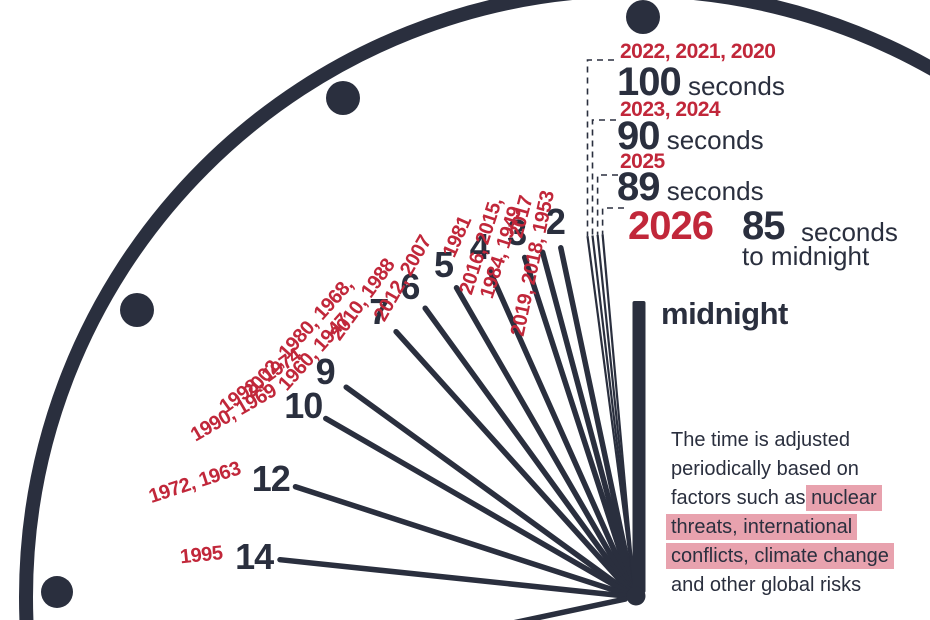  I want to click on note-text: periodically based on, so click(765, 469).